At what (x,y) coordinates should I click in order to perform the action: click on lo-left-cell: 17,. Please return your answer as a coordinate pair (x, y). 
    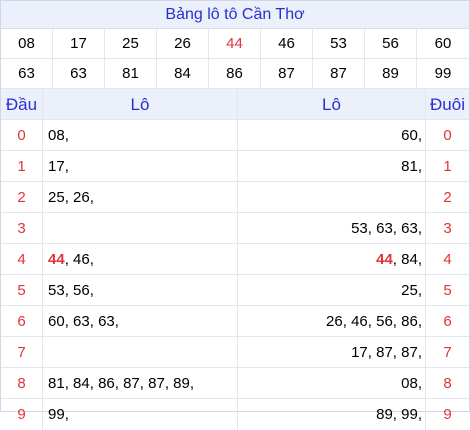
    Looking at the image, I should click on (140, 166).